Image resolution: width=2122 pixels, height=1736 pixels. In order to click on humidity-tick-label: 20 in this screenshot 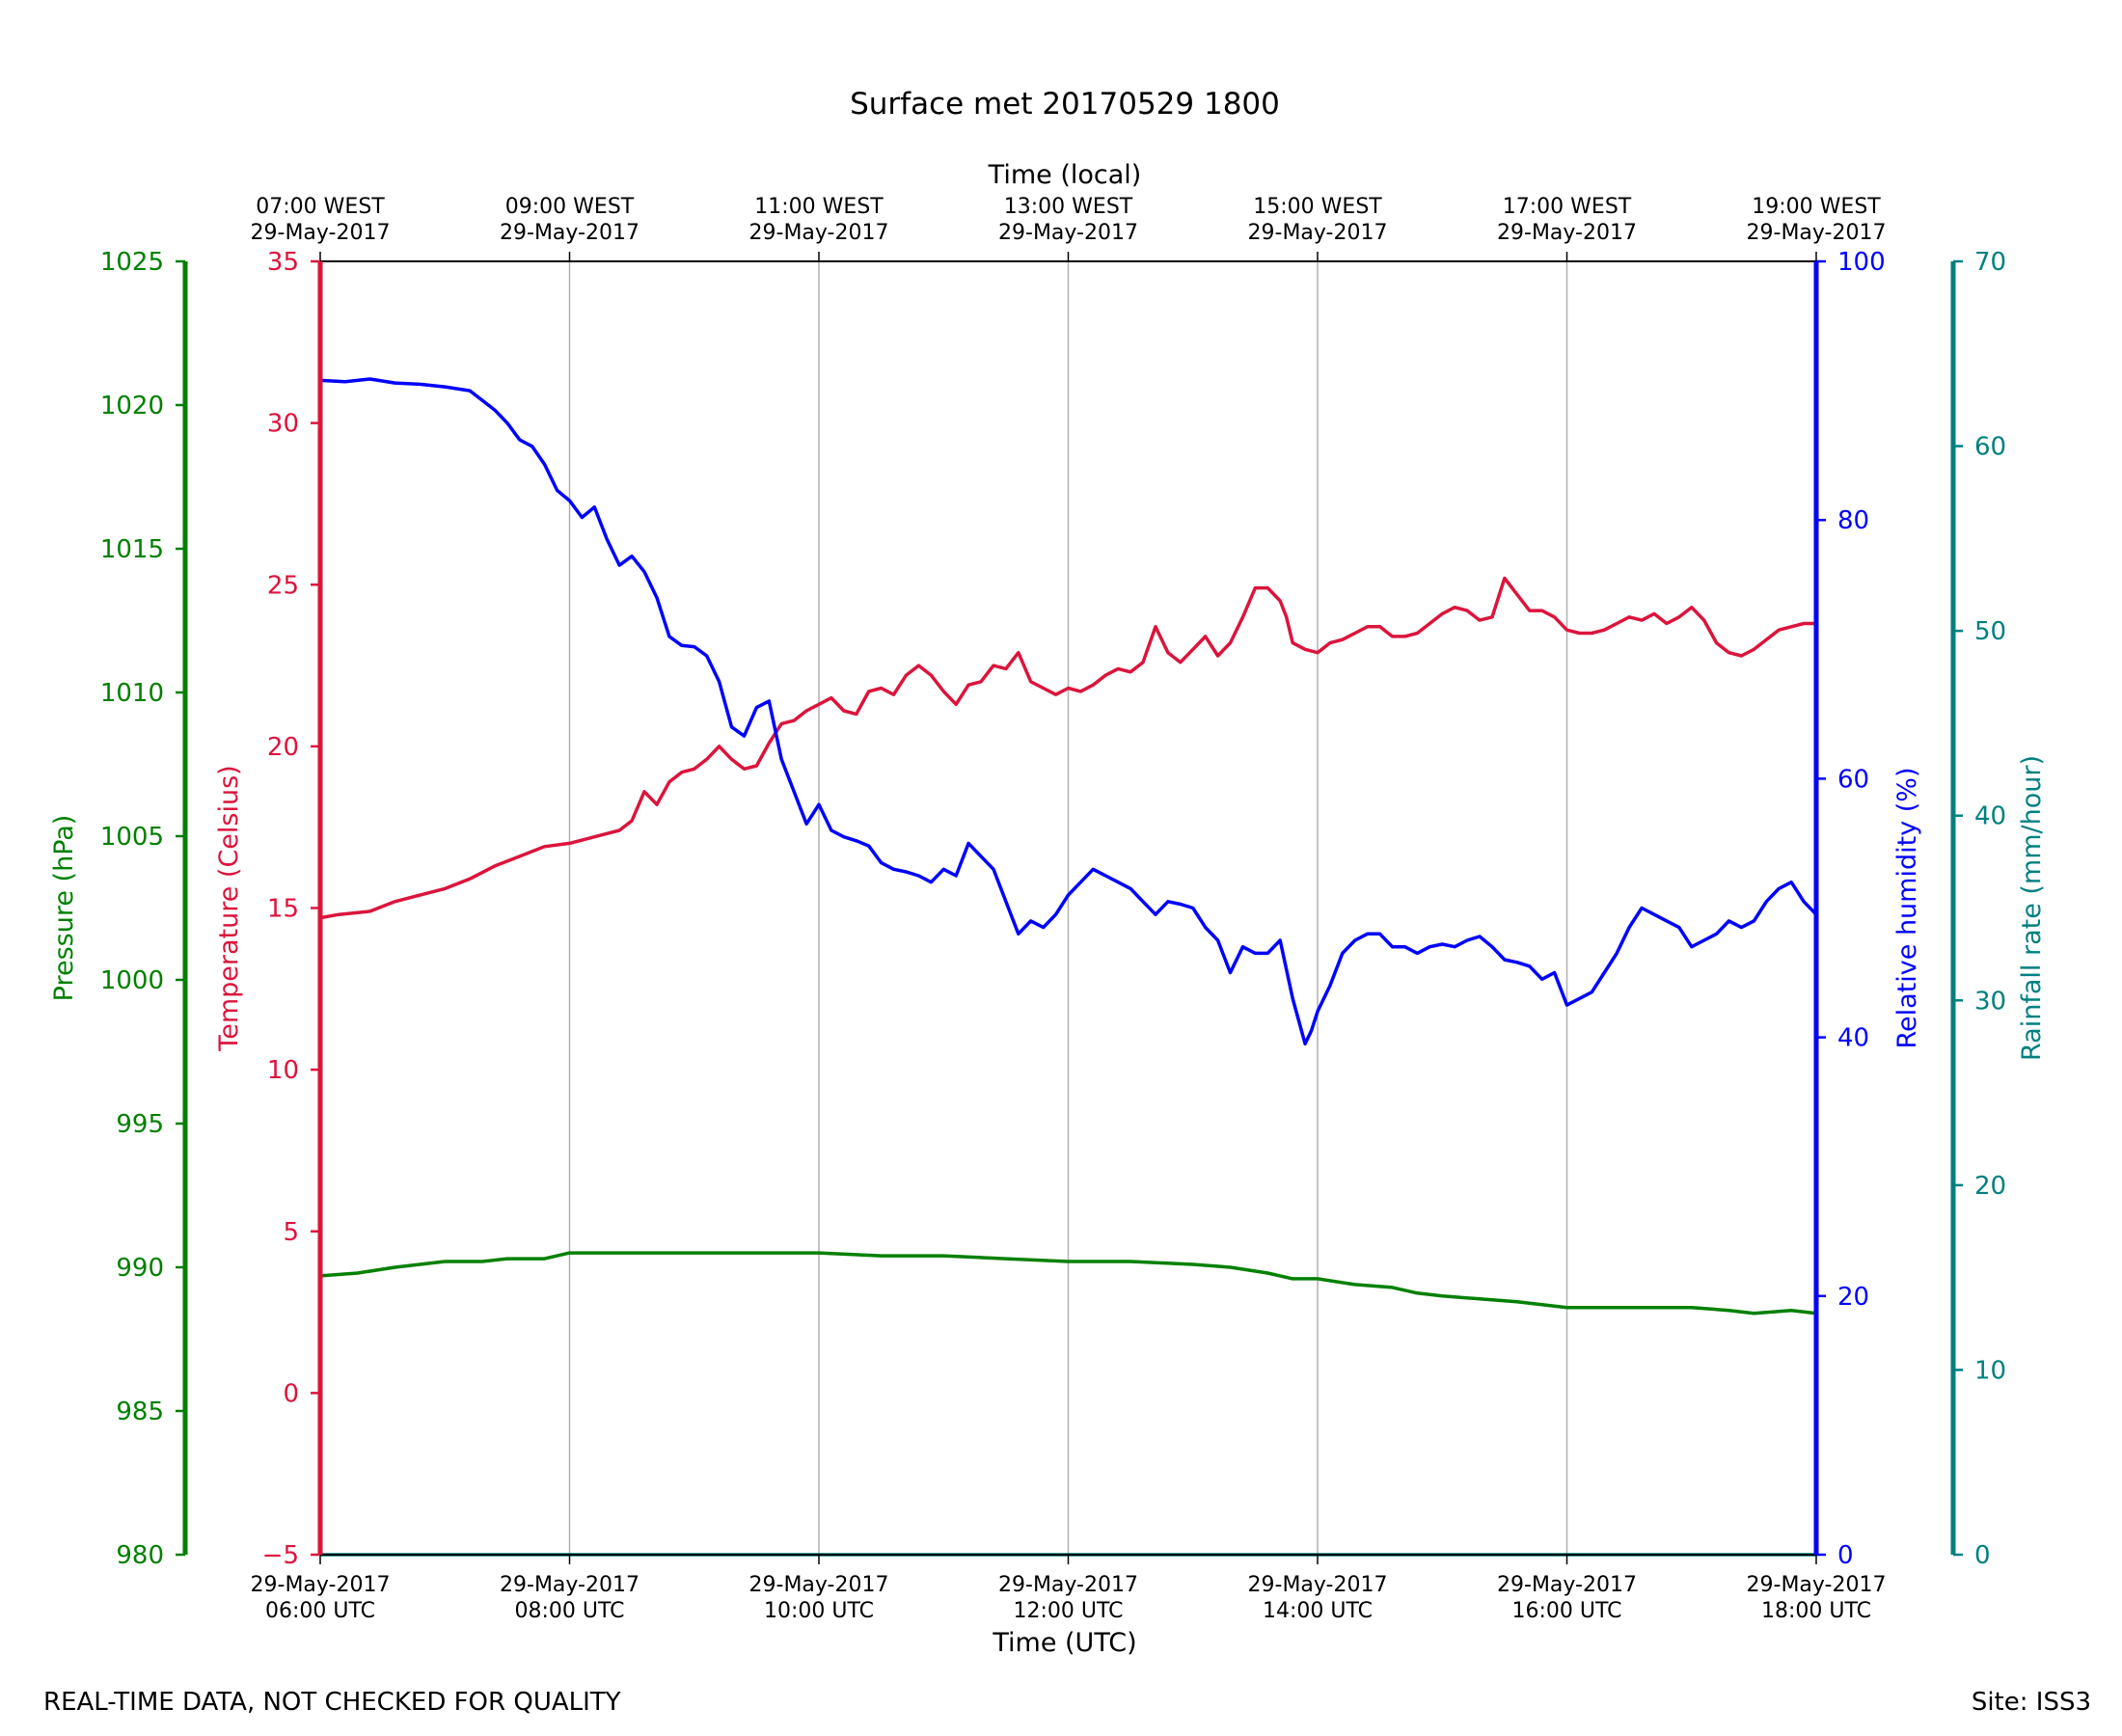, I will do `click(1853, 1297)`.